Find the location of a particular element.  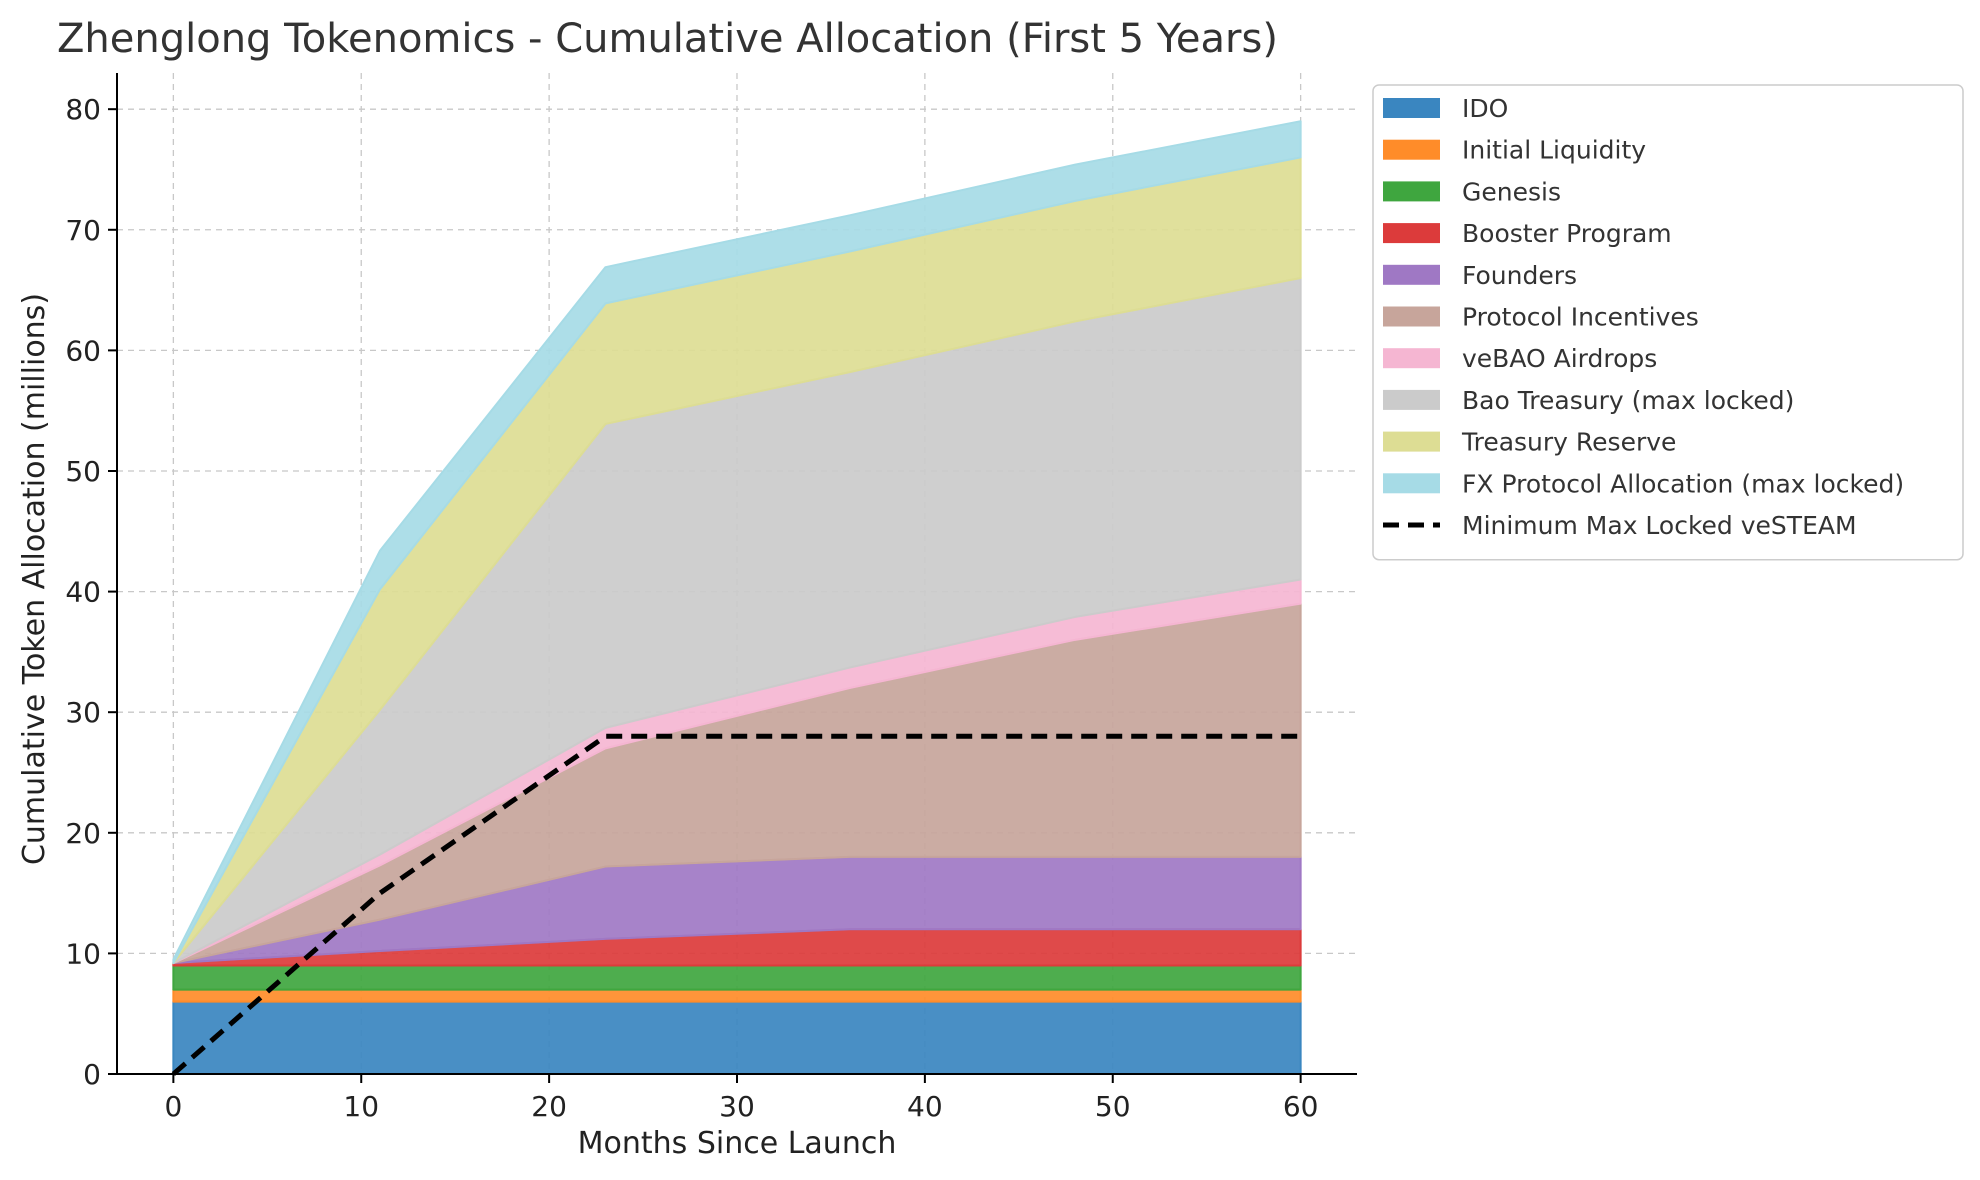

legend-item-0: IDO is located at coordinates (1445, 108).